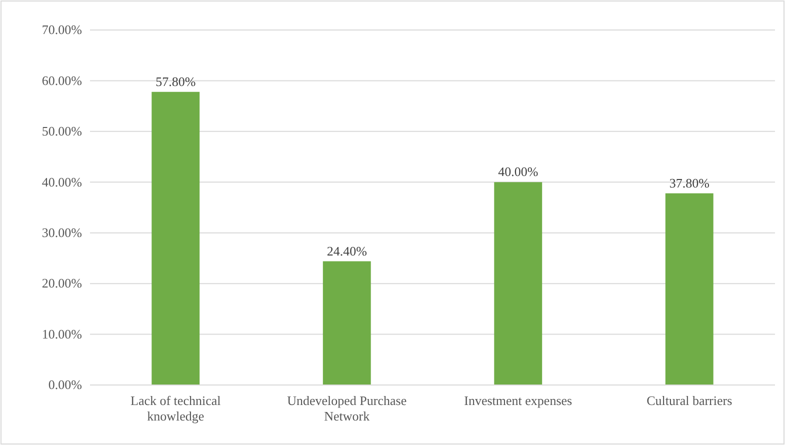  Describe the element at coordinates (689, 182) in the screenshot. I see `data-label: 37.80%` at that location.